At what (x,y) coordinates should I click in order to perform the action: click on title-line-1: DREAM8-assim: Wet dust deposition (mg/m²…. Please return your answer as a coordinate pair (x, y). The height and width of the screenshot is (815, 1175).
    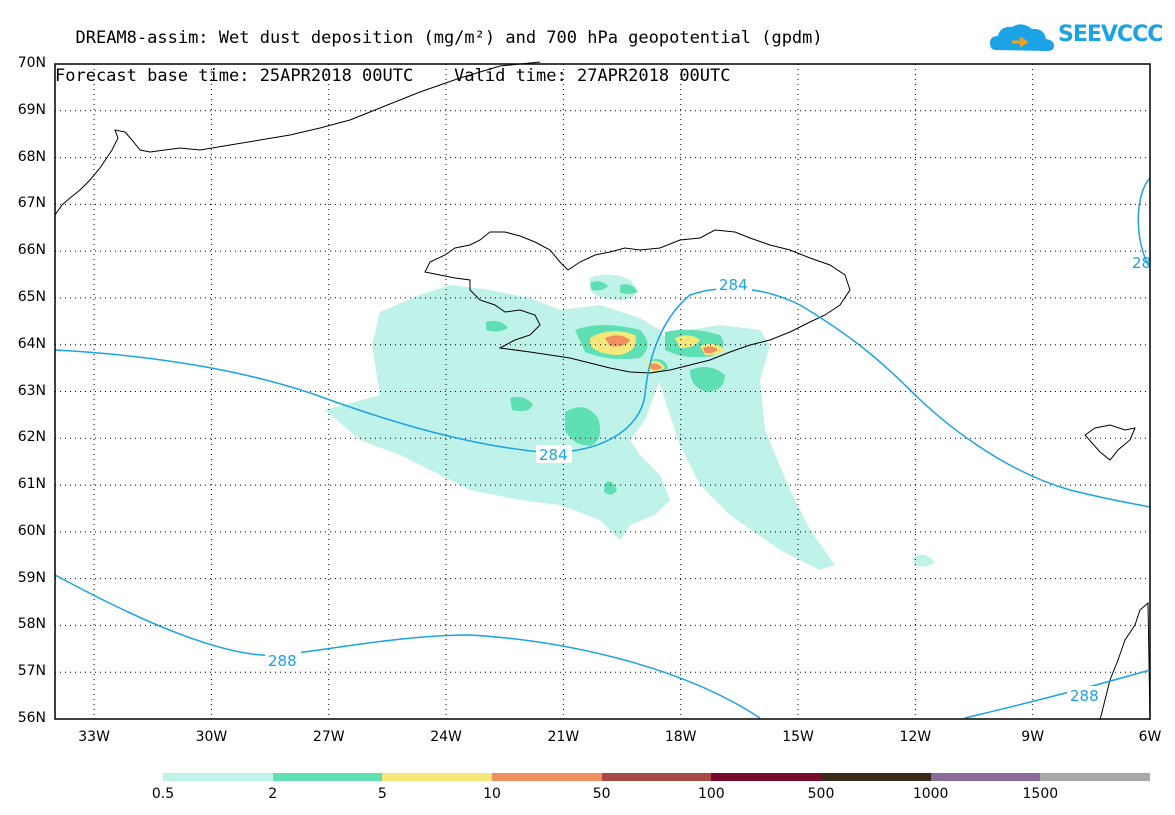
    Looking at the image, I should click on (449, 38).